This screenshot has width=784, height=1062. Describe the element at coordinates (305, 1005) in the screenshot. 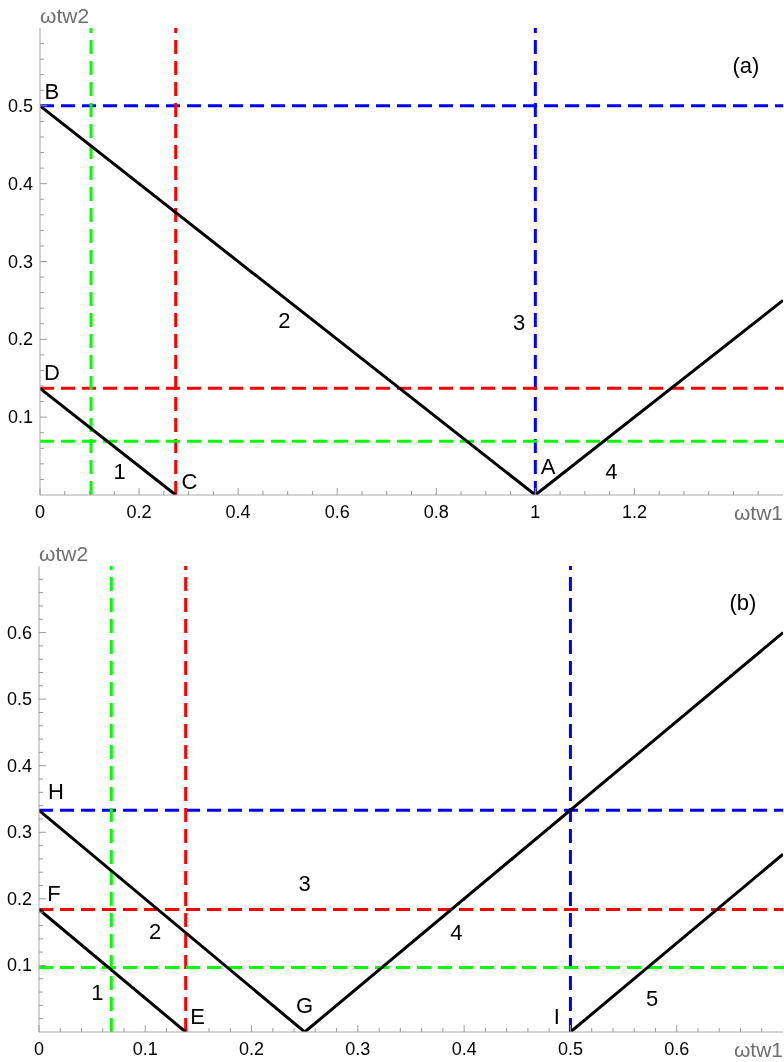

I see `annotation: G` at that location.